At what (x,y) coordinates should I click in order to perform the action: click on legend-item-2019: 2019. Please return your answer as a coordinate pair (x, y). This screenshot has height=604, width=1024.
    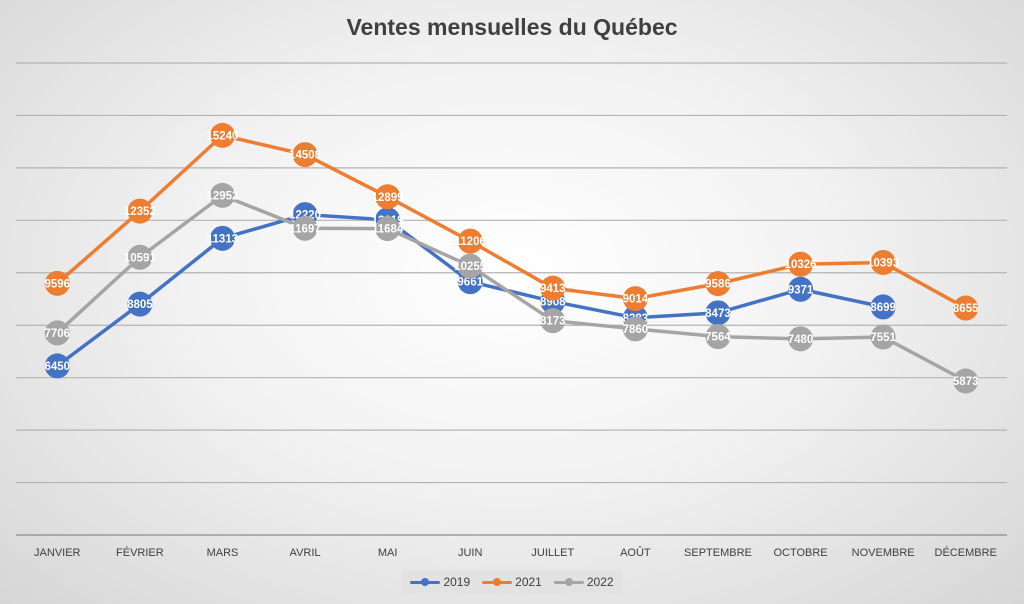
    Looking at the image, I should click on (440, 582).